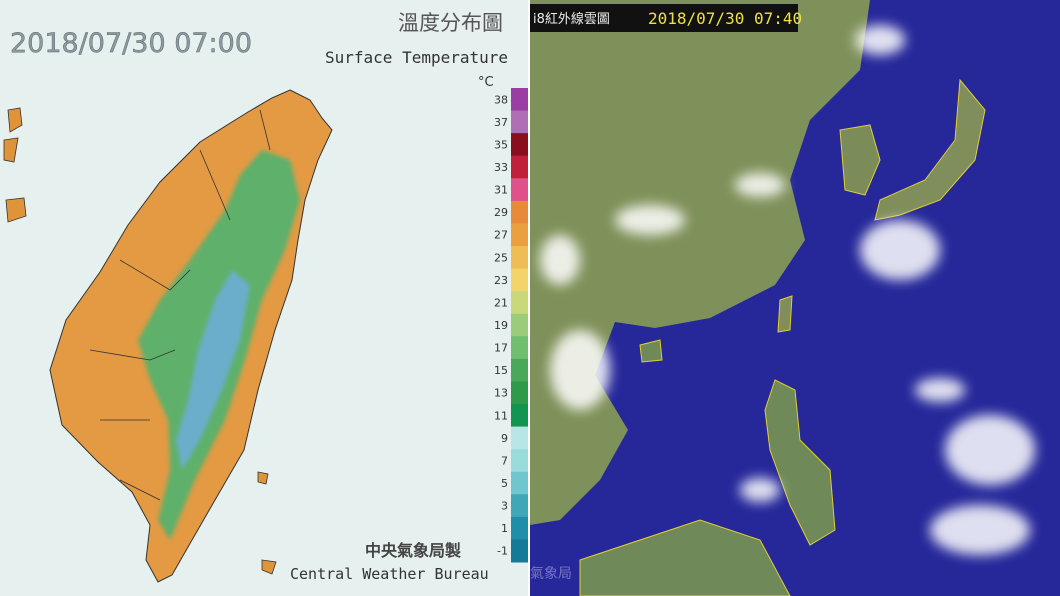 This screenshot has width=1060, height=596. What do you see at coordinates (860, 160) in the screenshot?
I see `korea-land` at bounding box center [860, 160].